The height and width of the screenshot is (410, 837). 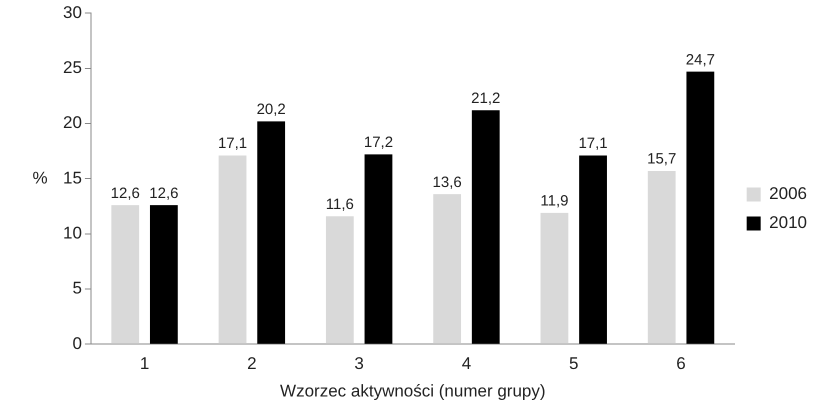 I want to click on data-label: 20,2, so click(x=271, y=109).